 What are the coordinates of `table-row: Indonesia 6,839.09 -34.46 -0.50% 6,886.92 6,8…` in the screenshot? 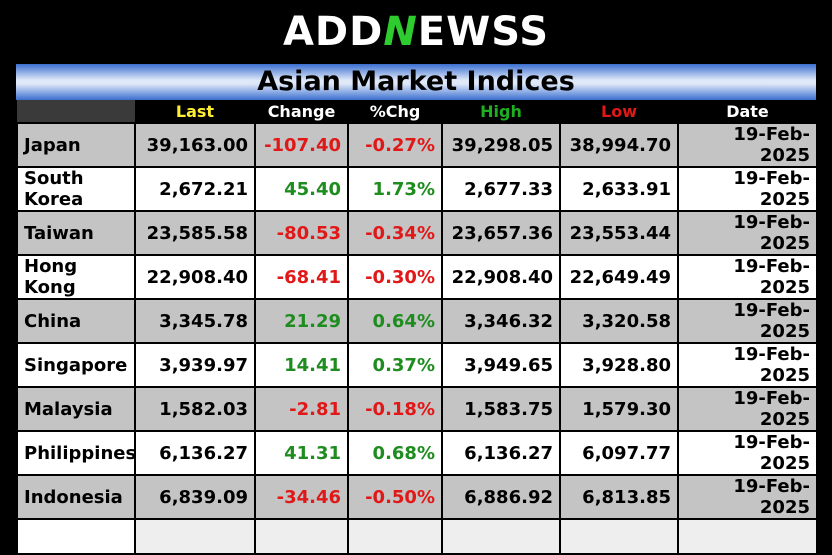 It's located at (417, 497).